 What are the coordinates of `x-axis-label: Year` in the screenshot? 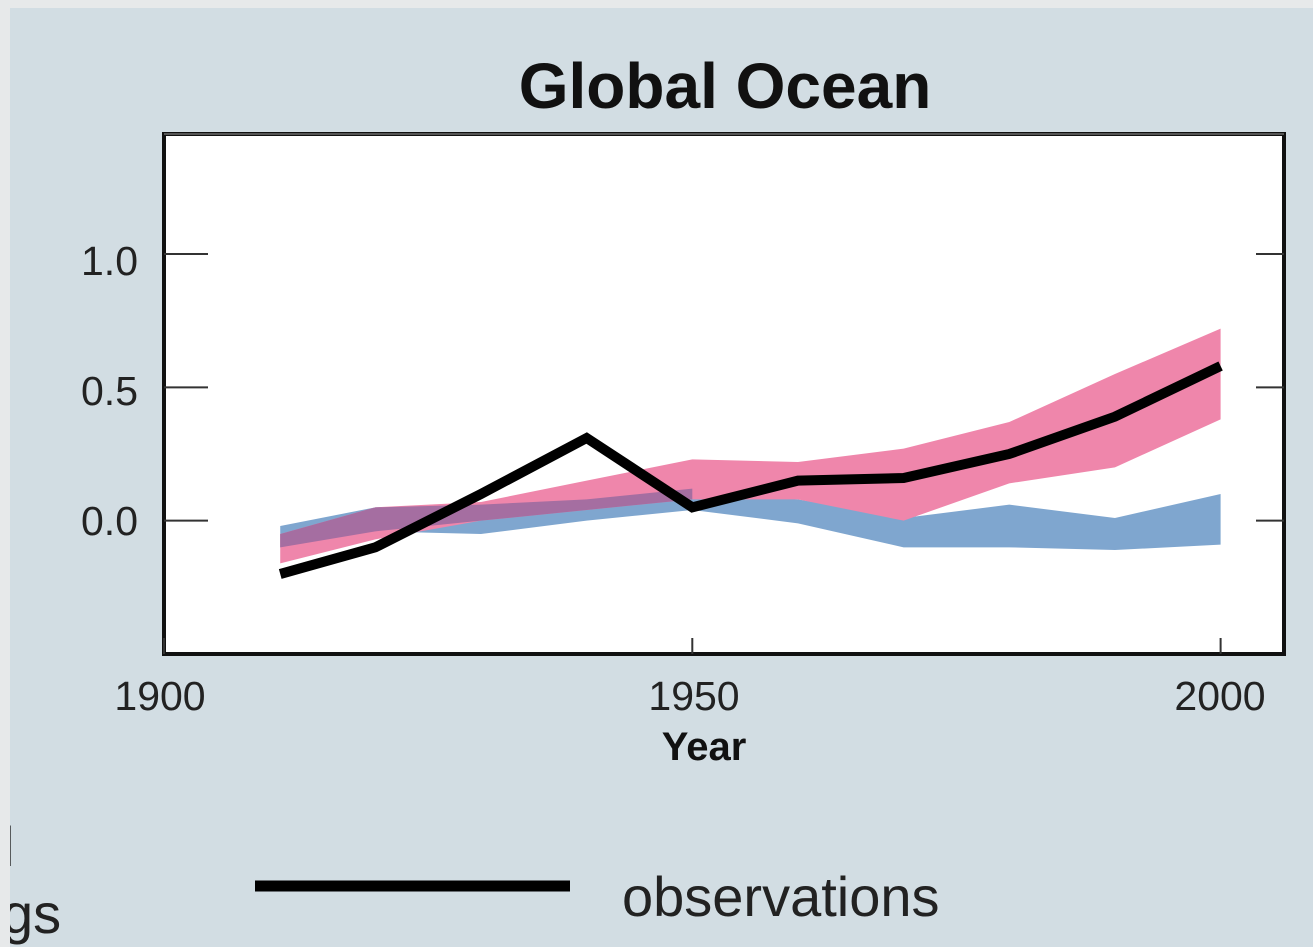 It's located at (704, 747).